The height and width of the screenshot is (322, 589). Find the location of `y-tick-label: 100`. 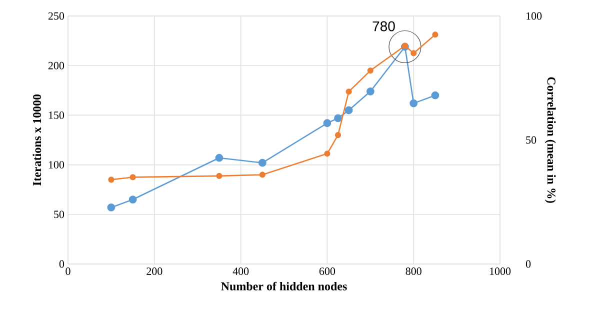

y-tick-label: 100 is located at coordinates (56, 165).